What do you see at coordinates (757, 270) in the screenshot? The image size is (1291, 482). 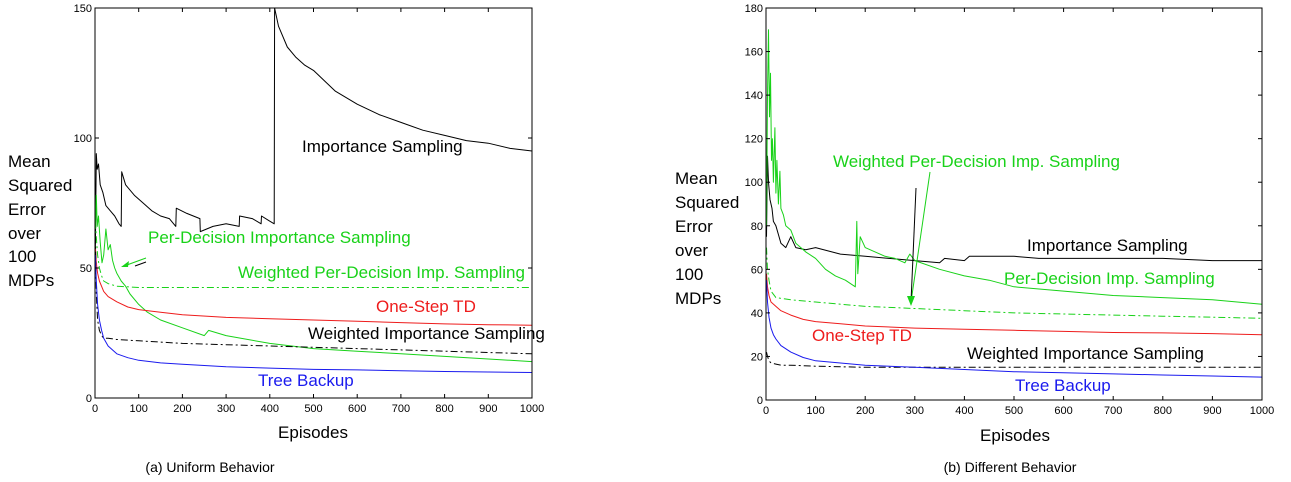 I see `y-tick-label: 60` at bounding box center [757, 270].